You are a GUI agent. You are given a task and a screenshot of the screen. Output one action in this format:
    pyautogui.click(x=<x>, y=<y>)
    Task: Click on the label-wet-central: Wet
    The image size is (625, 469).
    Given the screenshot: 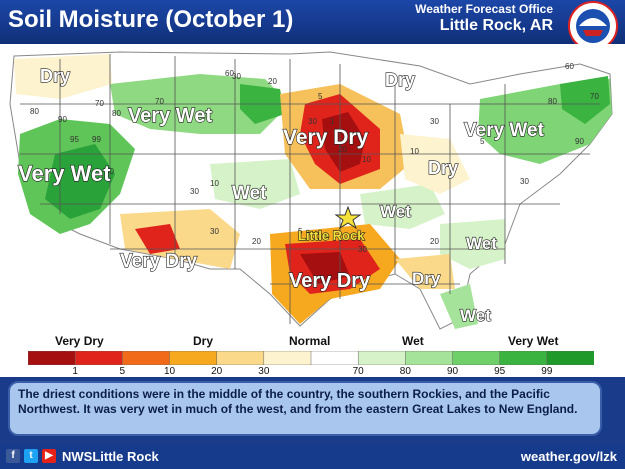 What is the action you would take?
    pyautogui.click(x=249, y=193)
    